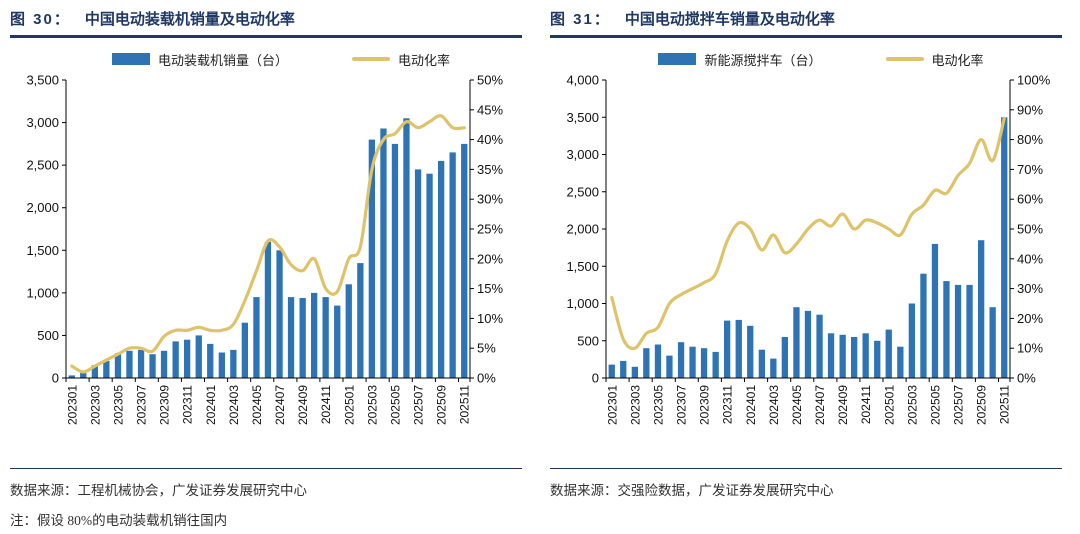 This screenshot has width=1080, height=534. I want to click on figure-31-source-divider, so click(806, 468).